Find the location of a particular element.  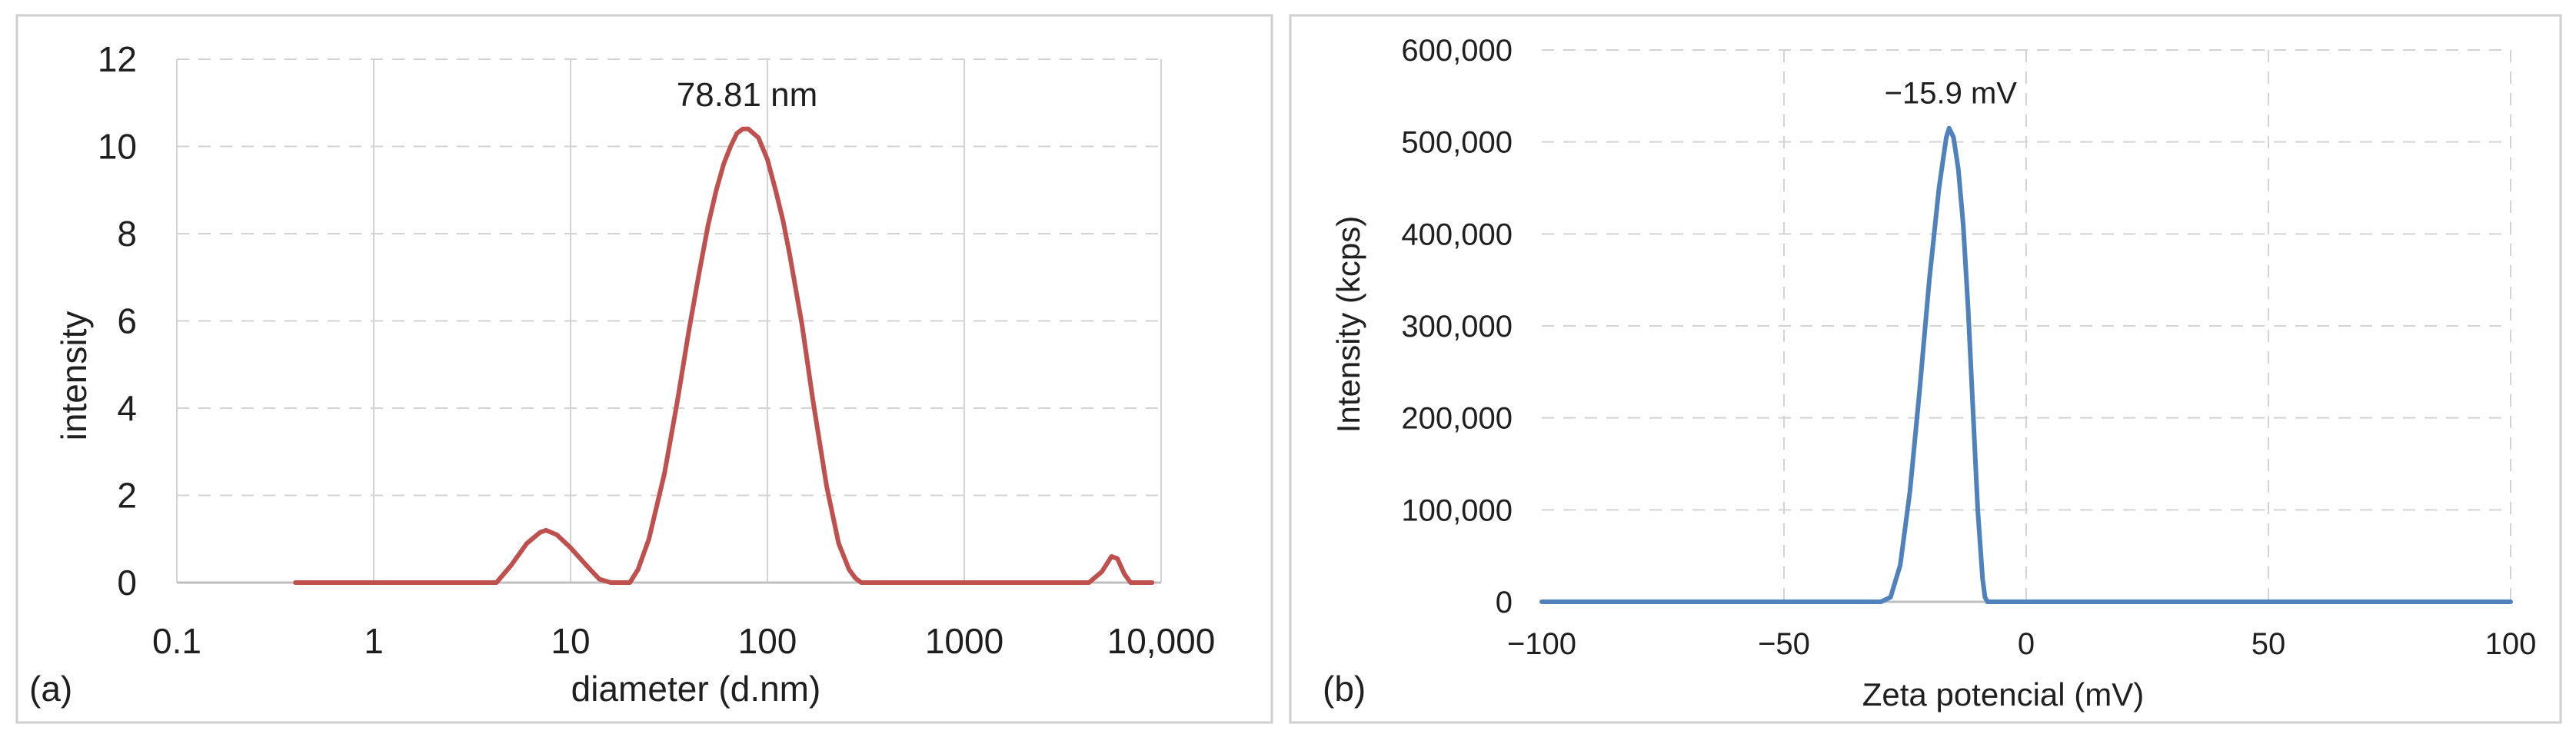

panel-a-y-axis-title: intensity is located at coordinates (74, 376).